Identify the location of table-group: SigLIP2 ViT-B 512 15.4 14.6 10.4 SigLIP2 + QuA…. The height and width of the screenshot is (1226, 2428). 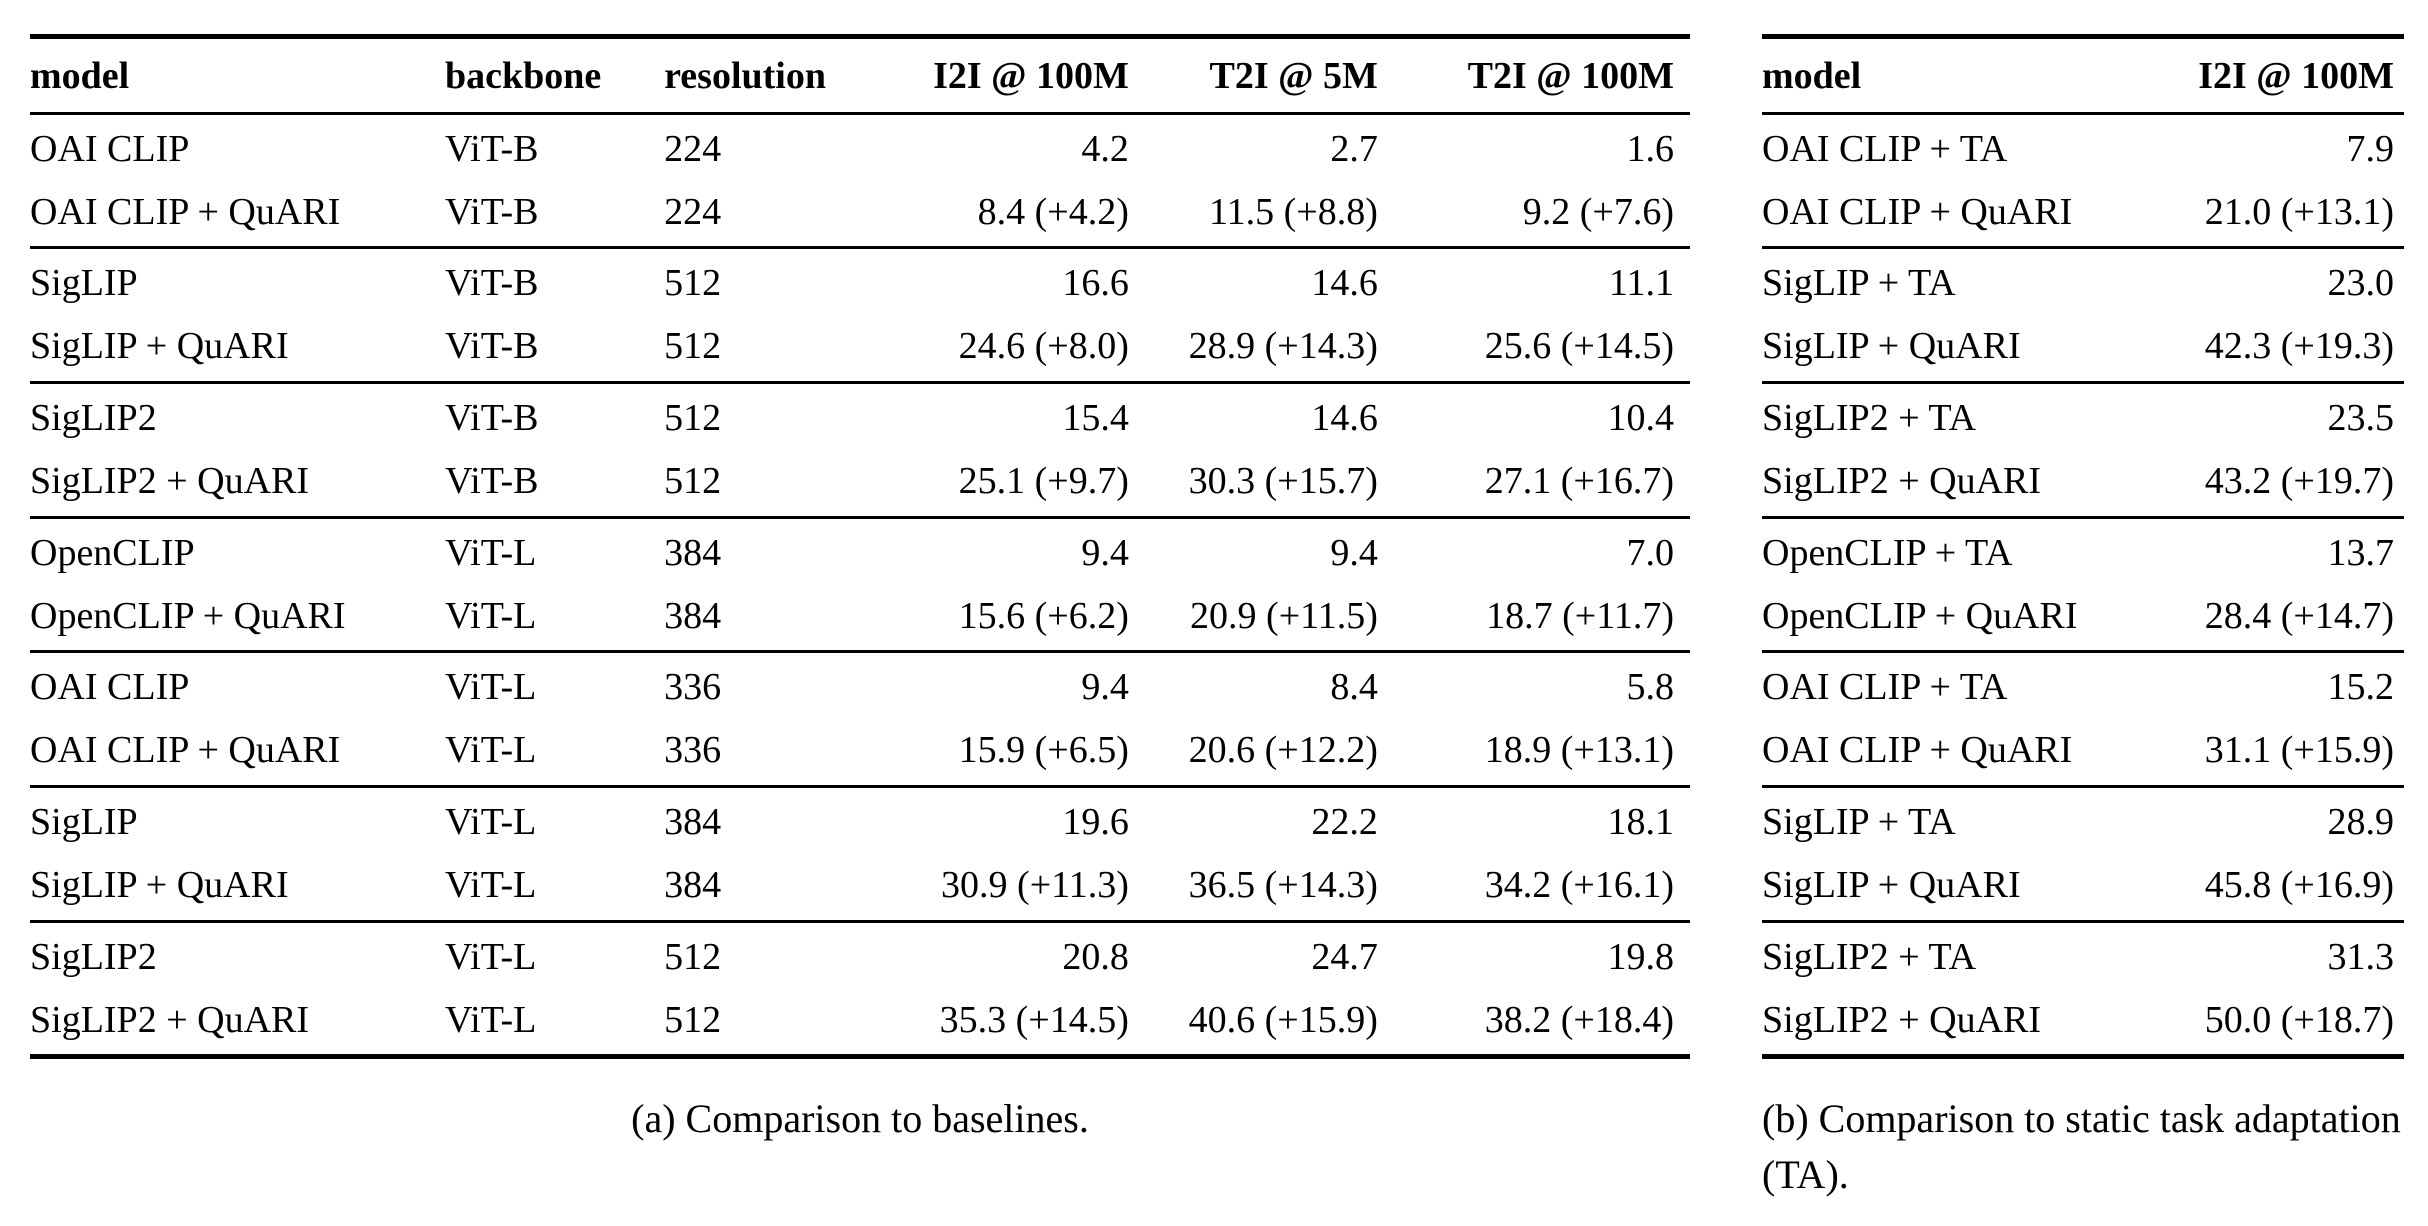
(860, 450).